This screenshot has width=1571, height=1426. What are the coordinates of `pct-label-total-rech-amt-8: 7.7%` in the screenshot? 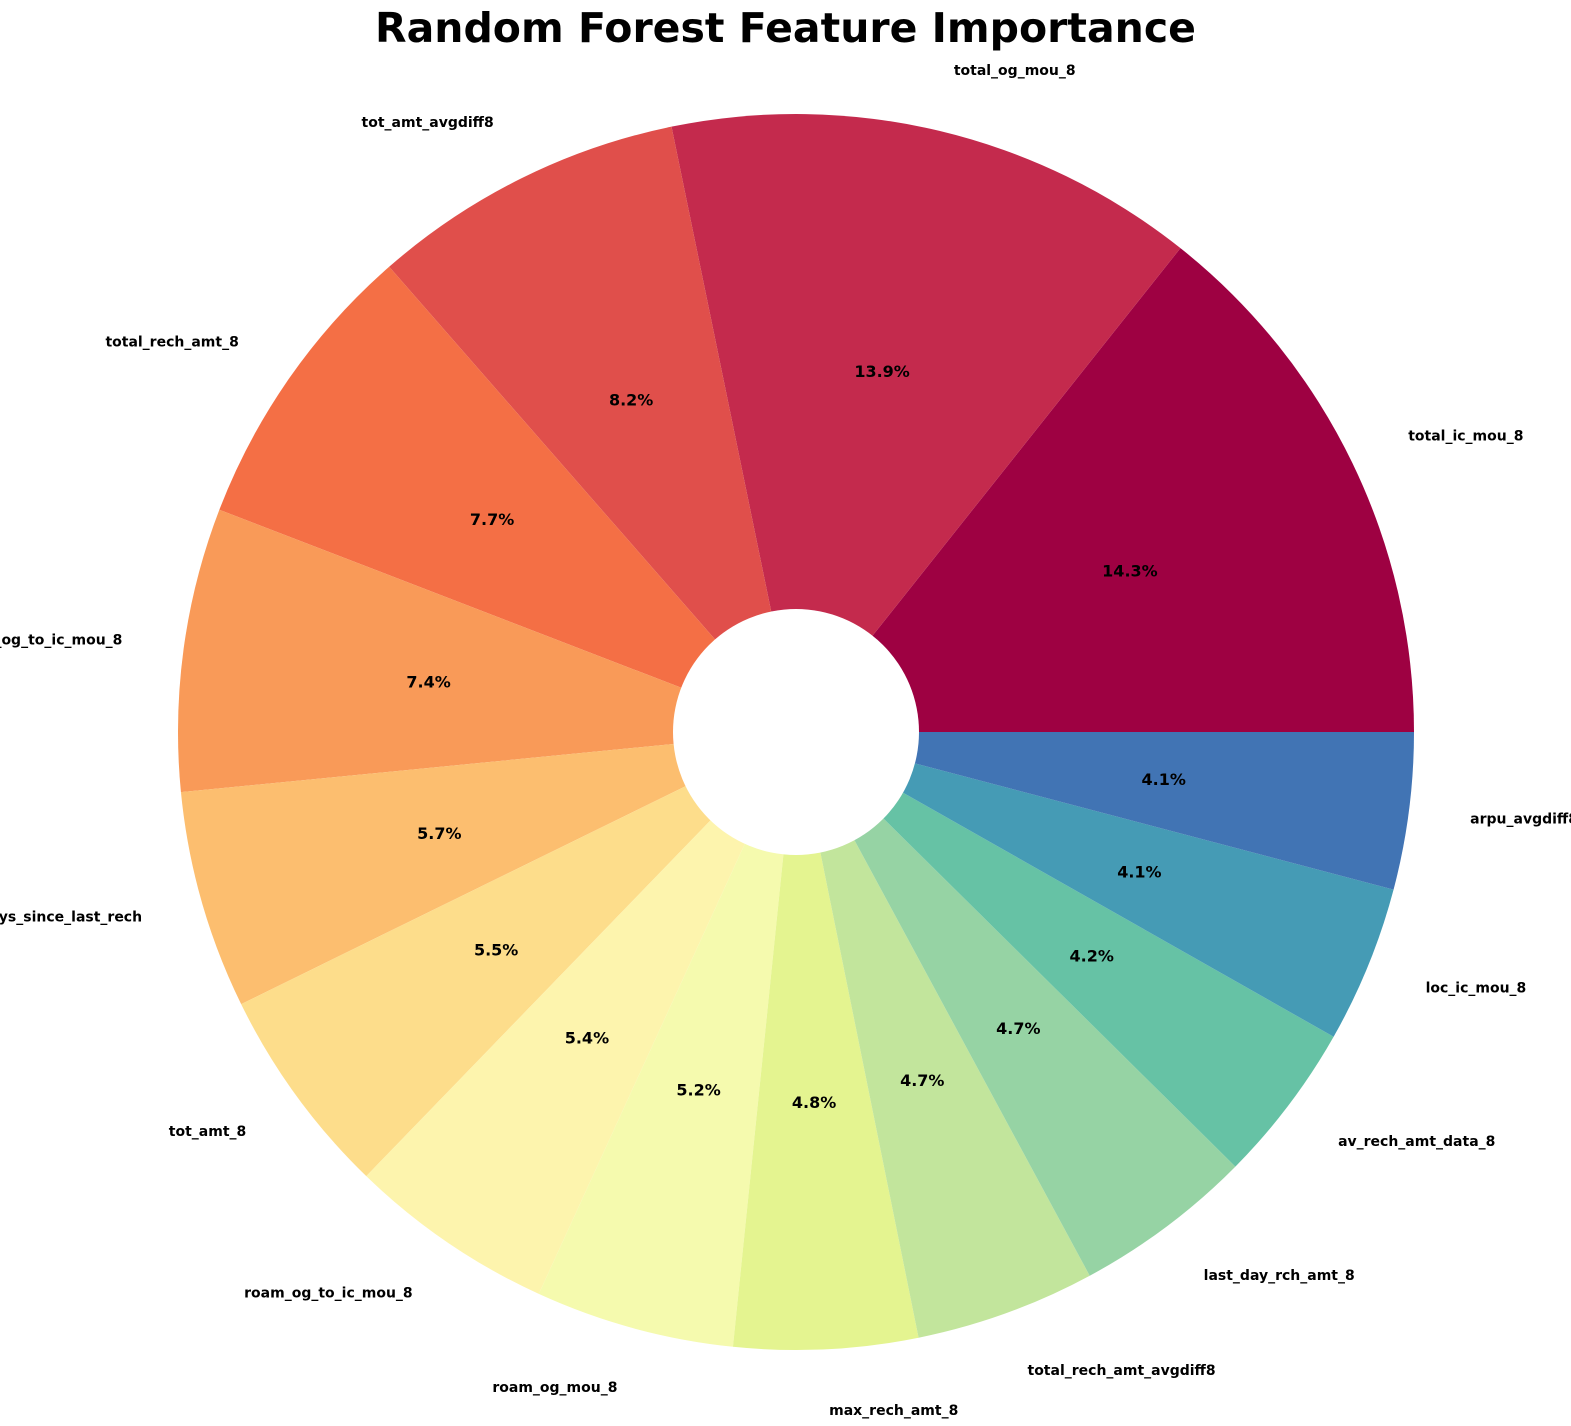 It's located at (492, 519).